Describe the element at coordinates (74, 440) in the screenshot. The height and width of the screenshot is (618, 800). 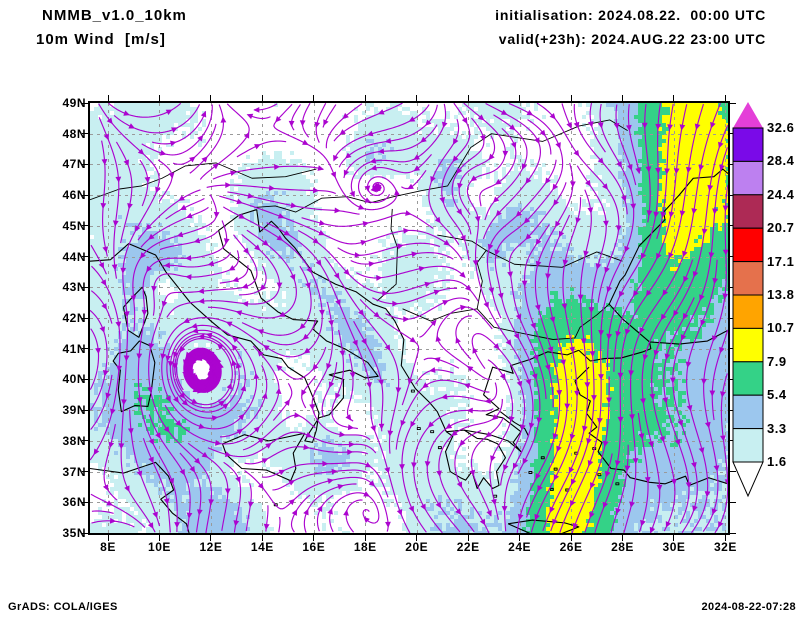
I see `lat-tick-label: 38N` at that location.